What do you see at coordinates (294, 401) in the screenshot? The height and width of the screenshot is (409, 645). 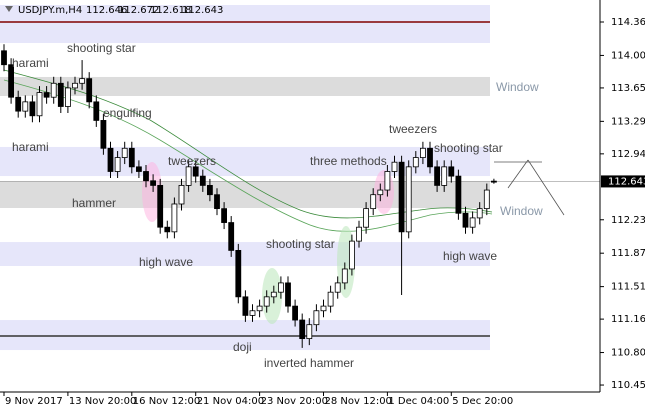 I see `x-tick-label: 23 Nov 20:00` at bounding box center [294, 401].